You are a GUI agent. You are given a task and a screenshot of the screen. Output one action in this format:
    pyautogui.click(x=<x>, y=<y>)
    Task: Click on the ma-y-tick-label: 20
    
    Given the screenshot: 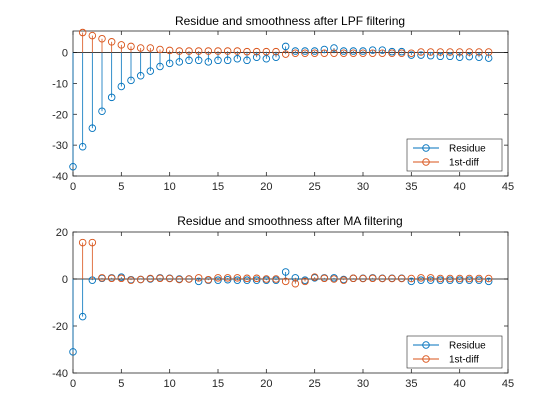 What is the action you would take?
    pyautogui.click(x=62, y=233)
    